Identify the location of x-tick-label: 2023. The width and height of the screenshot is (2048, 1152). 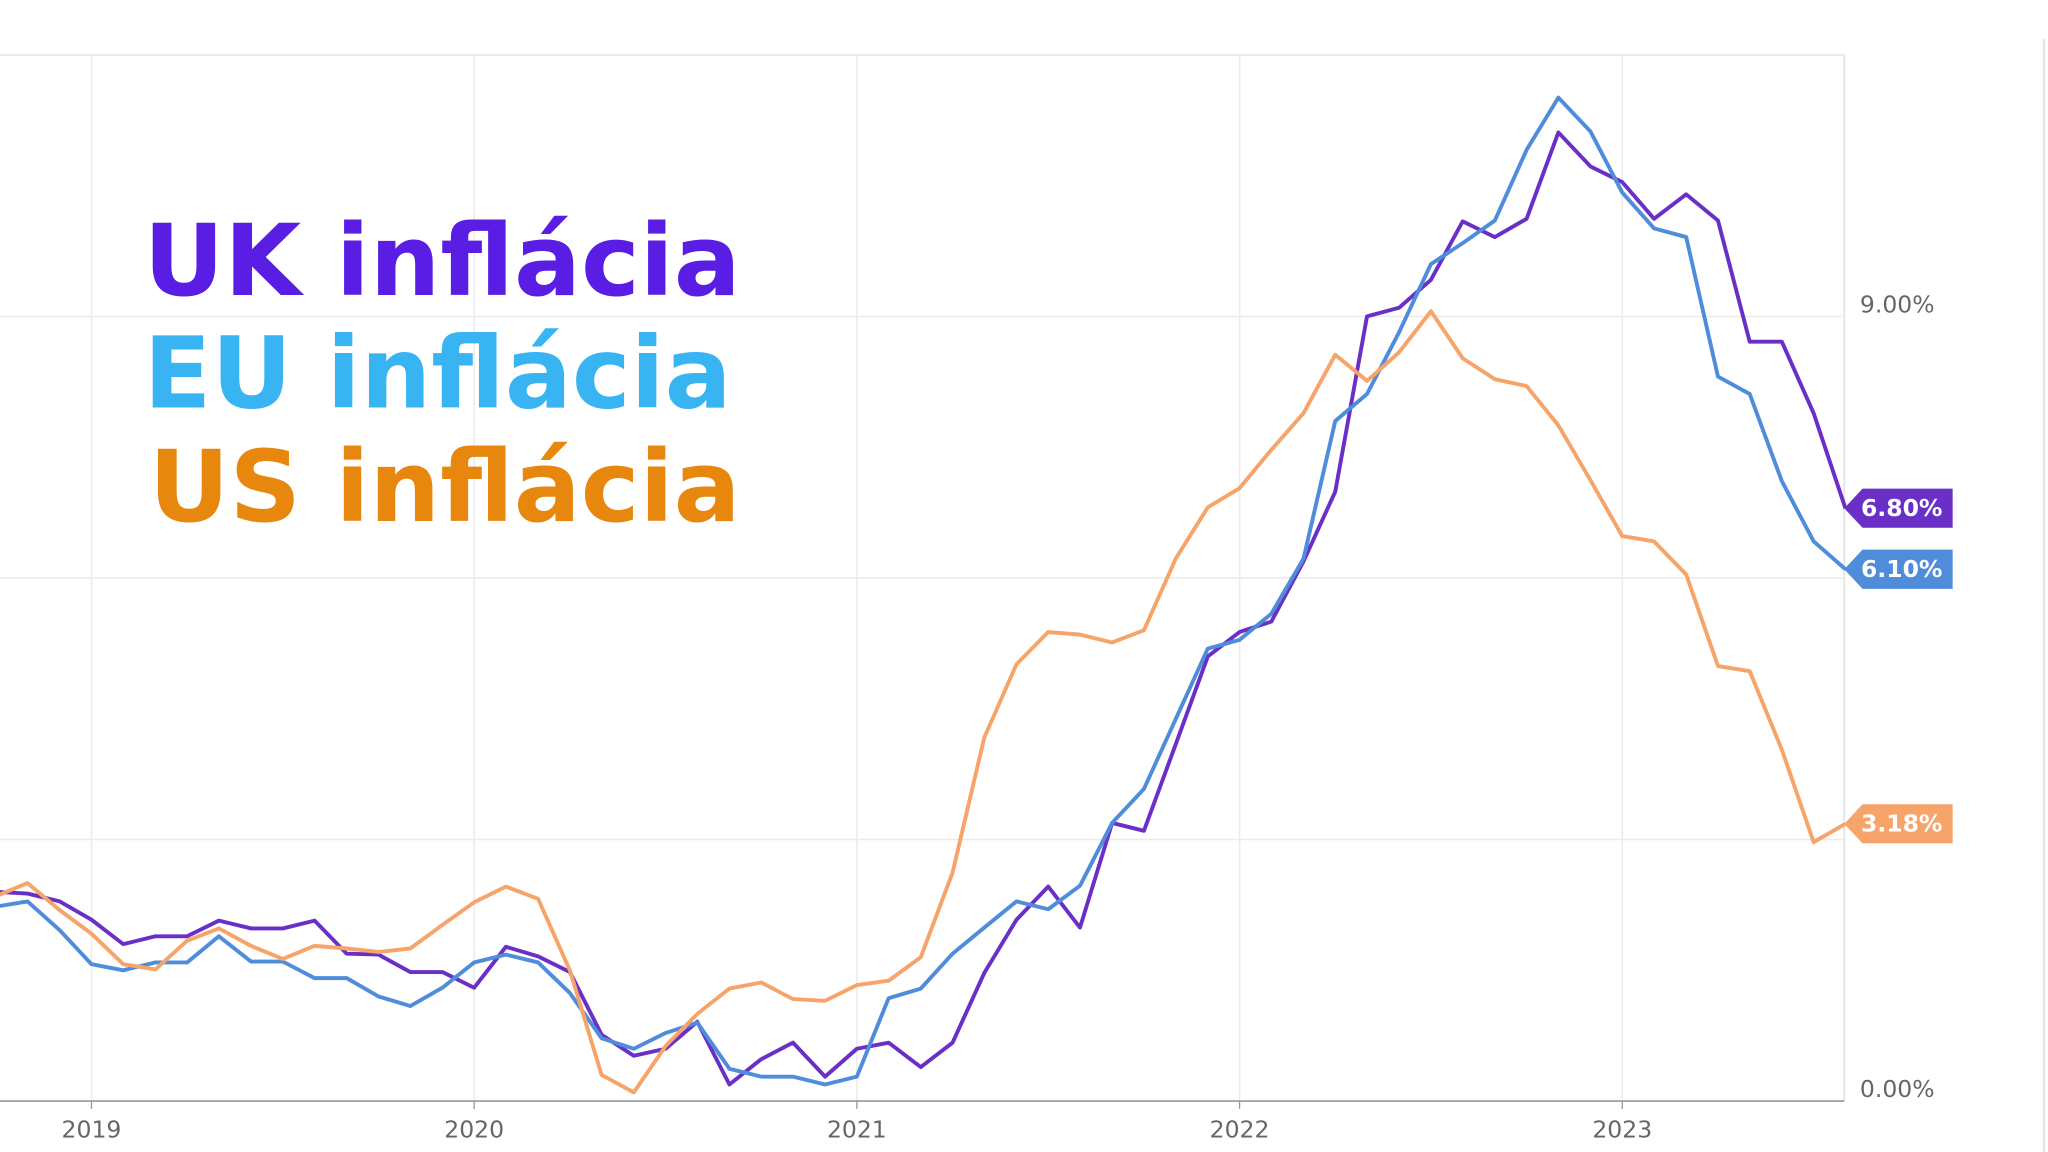
(1622, 1130).